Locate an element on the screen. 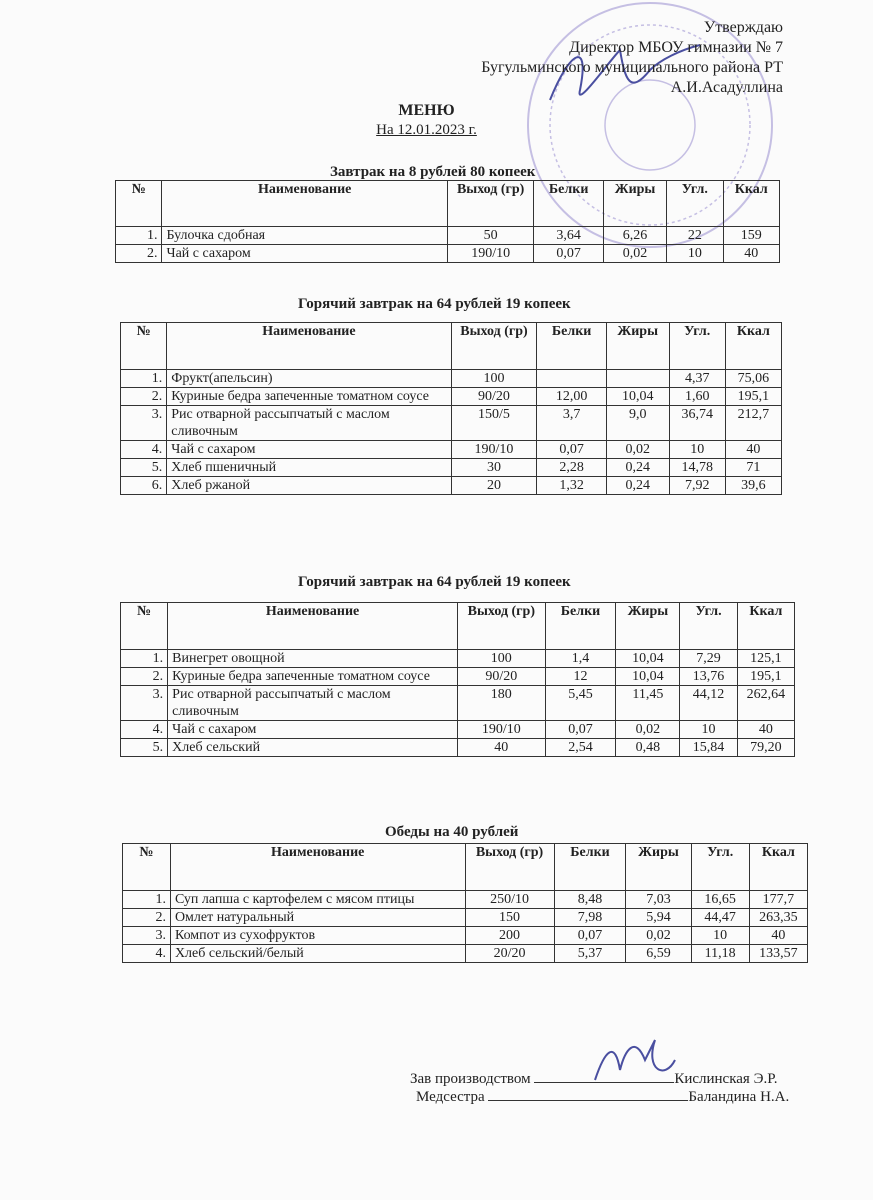 The height and width of the screenshot is (1200, 873). protein-cell: 7,98 is located at coordinates (590, 917).